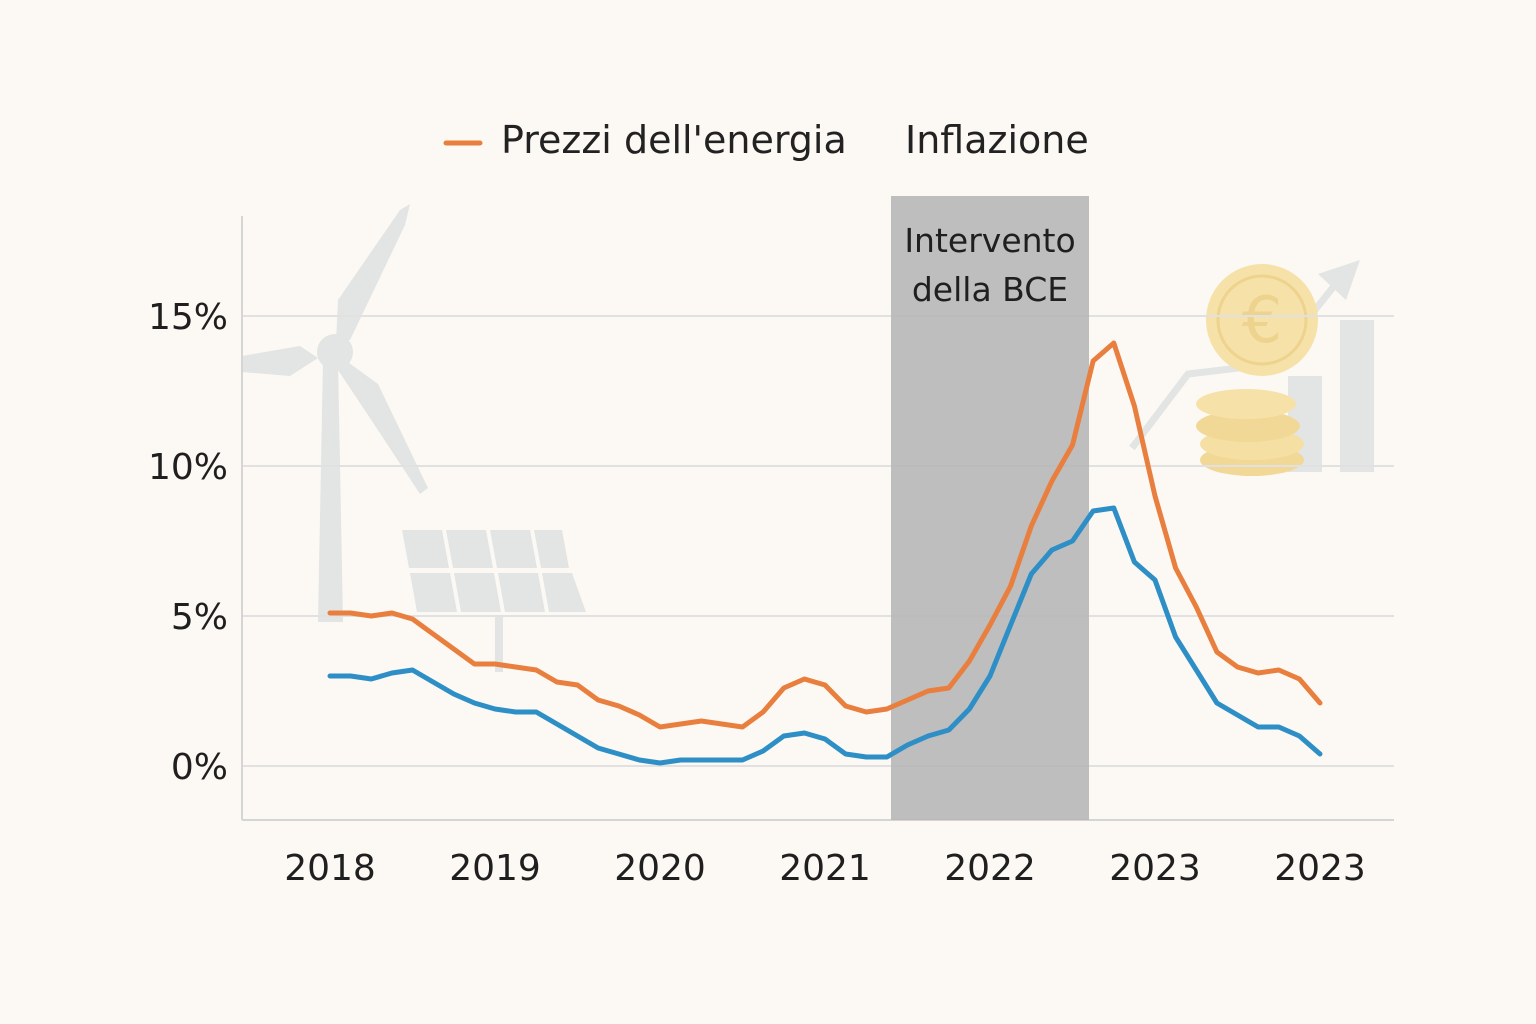  I want to click on y-tick-label: 15%, so click(188, 317).